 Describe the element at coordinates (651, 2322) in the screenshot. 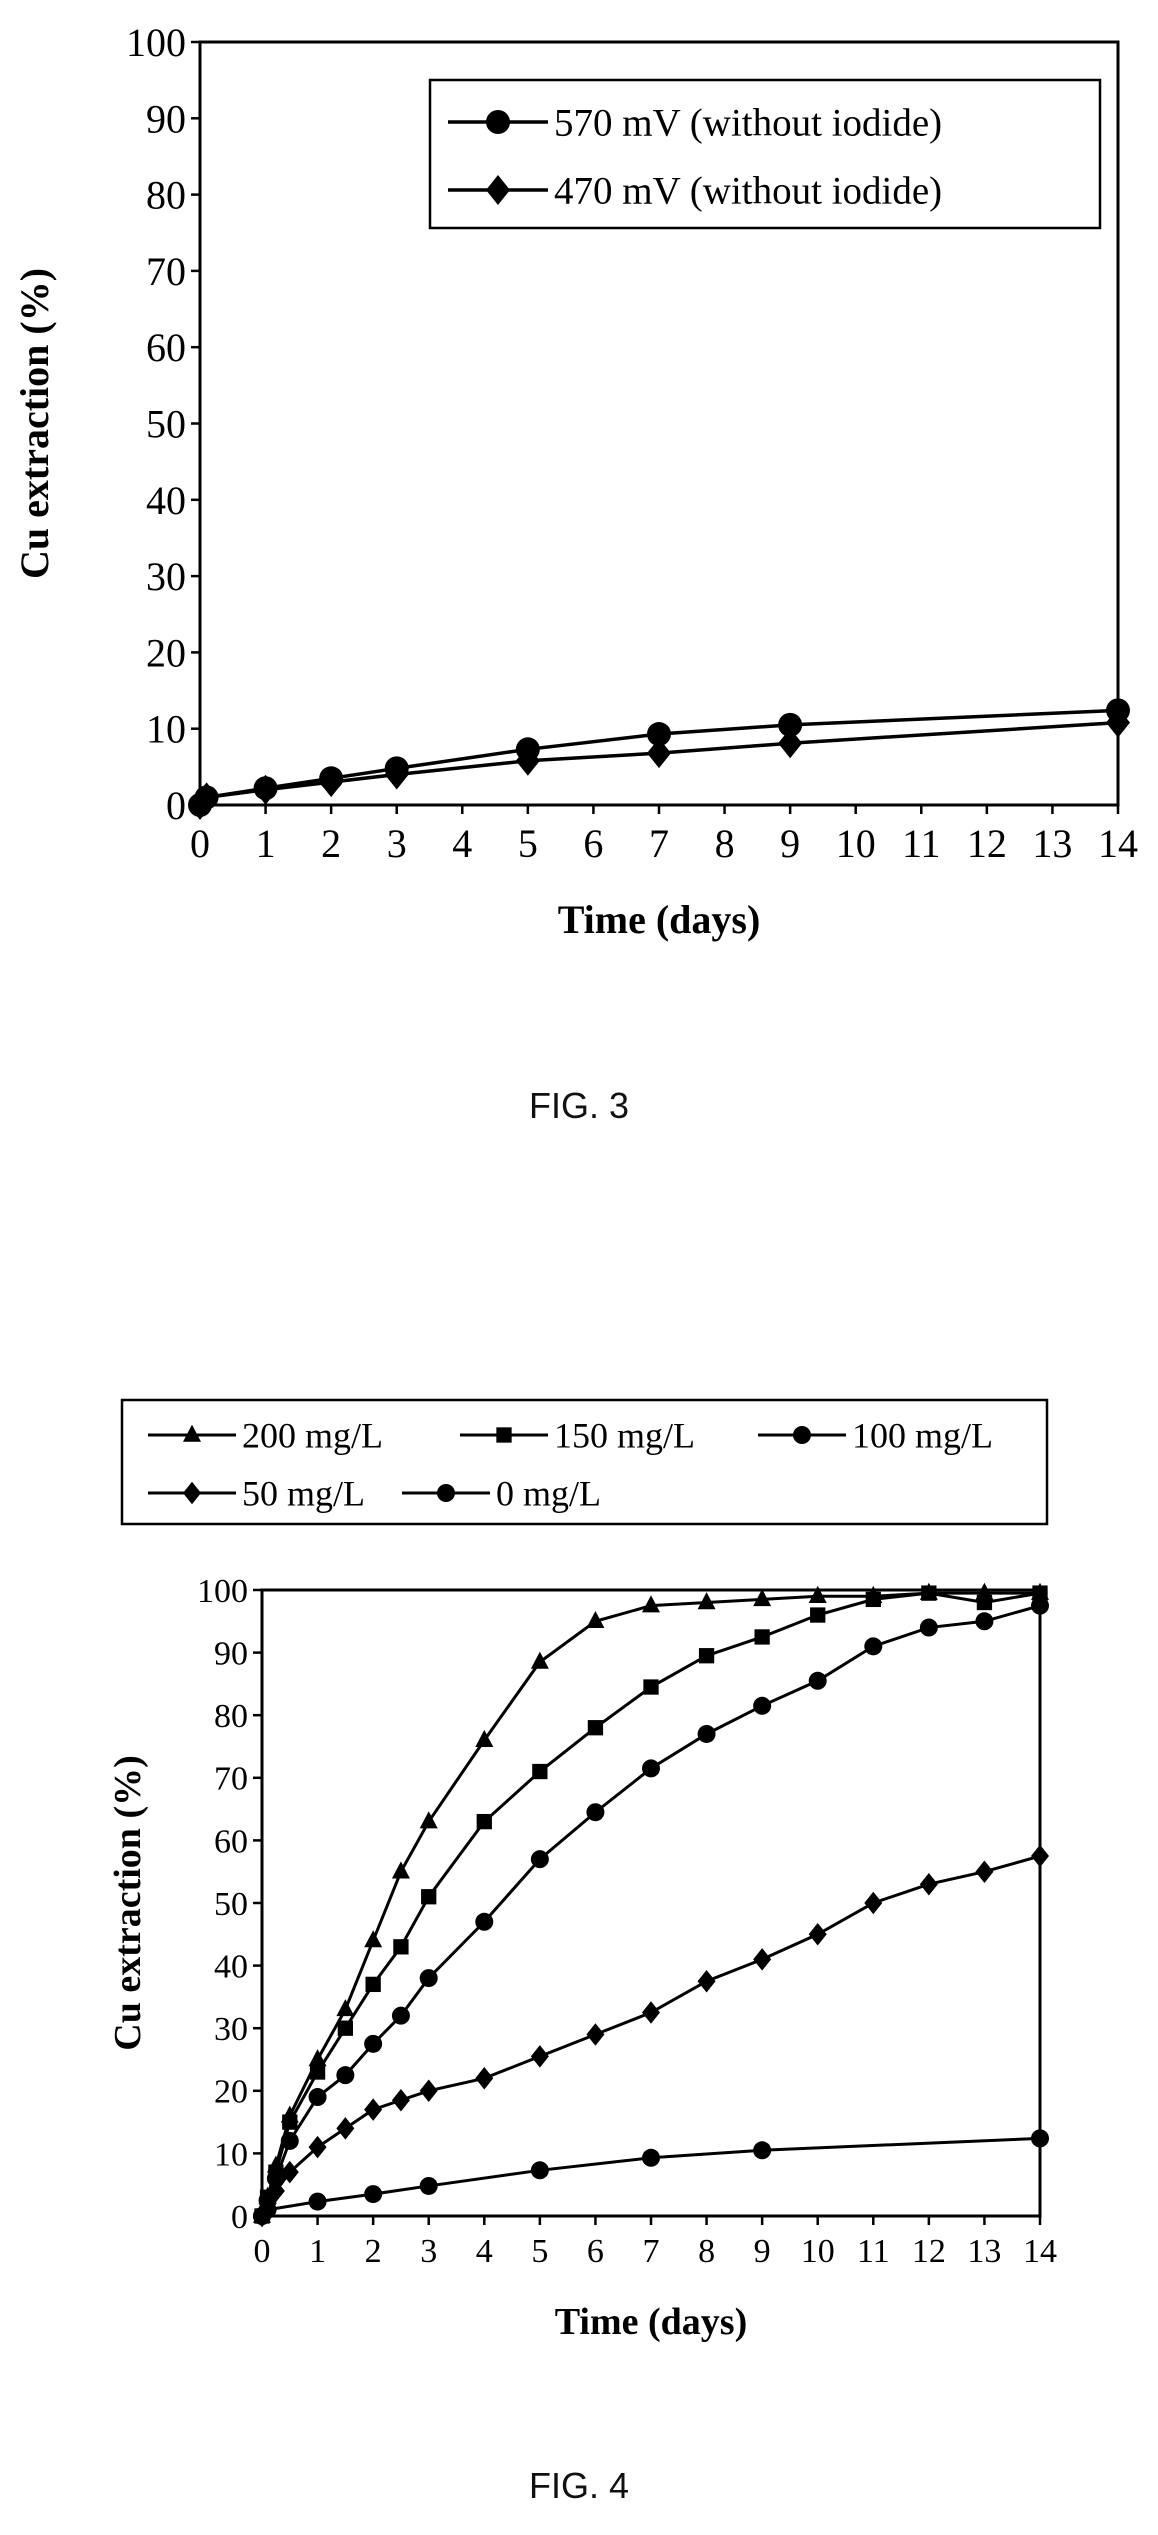

I see `x-axis-label: Time (days)` at that location.